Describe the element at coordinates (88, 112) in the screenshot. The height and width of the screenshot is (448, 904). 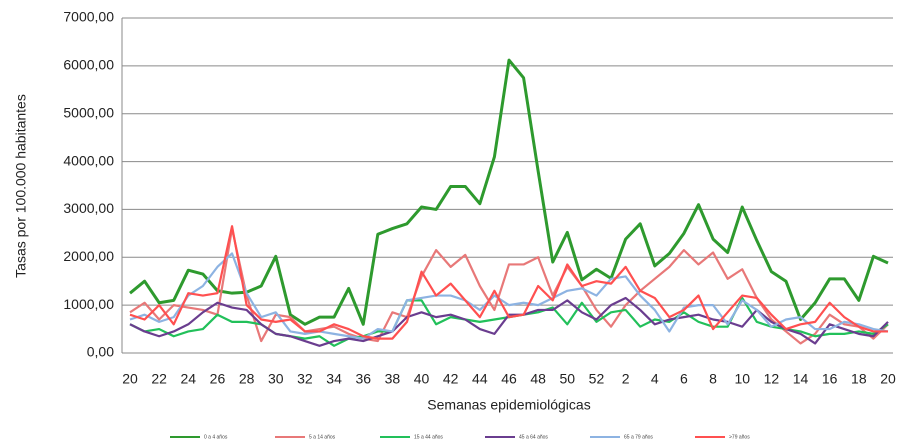
I see `y-tick-label: 5000,00` at that location.